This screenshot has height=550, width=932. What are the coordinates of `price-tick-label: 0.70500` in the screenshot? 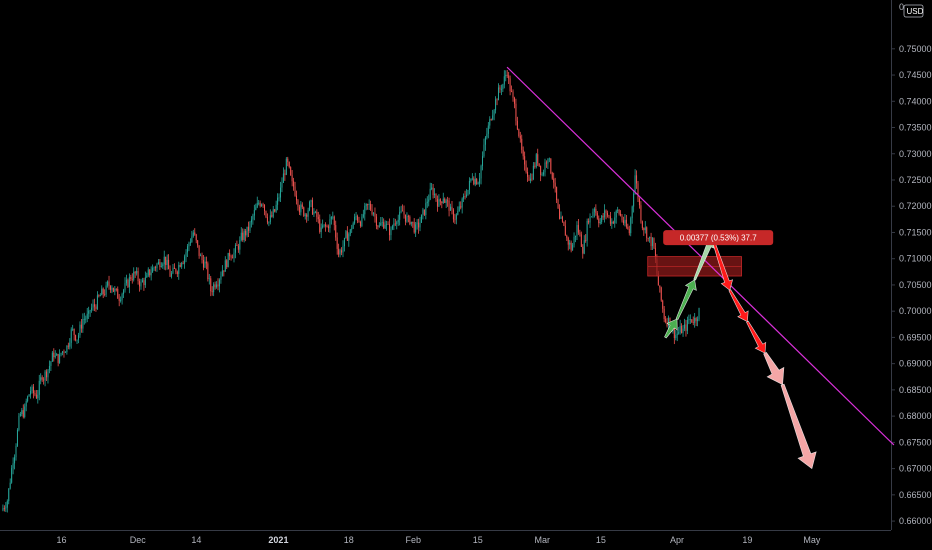 It's located at (915, 285).